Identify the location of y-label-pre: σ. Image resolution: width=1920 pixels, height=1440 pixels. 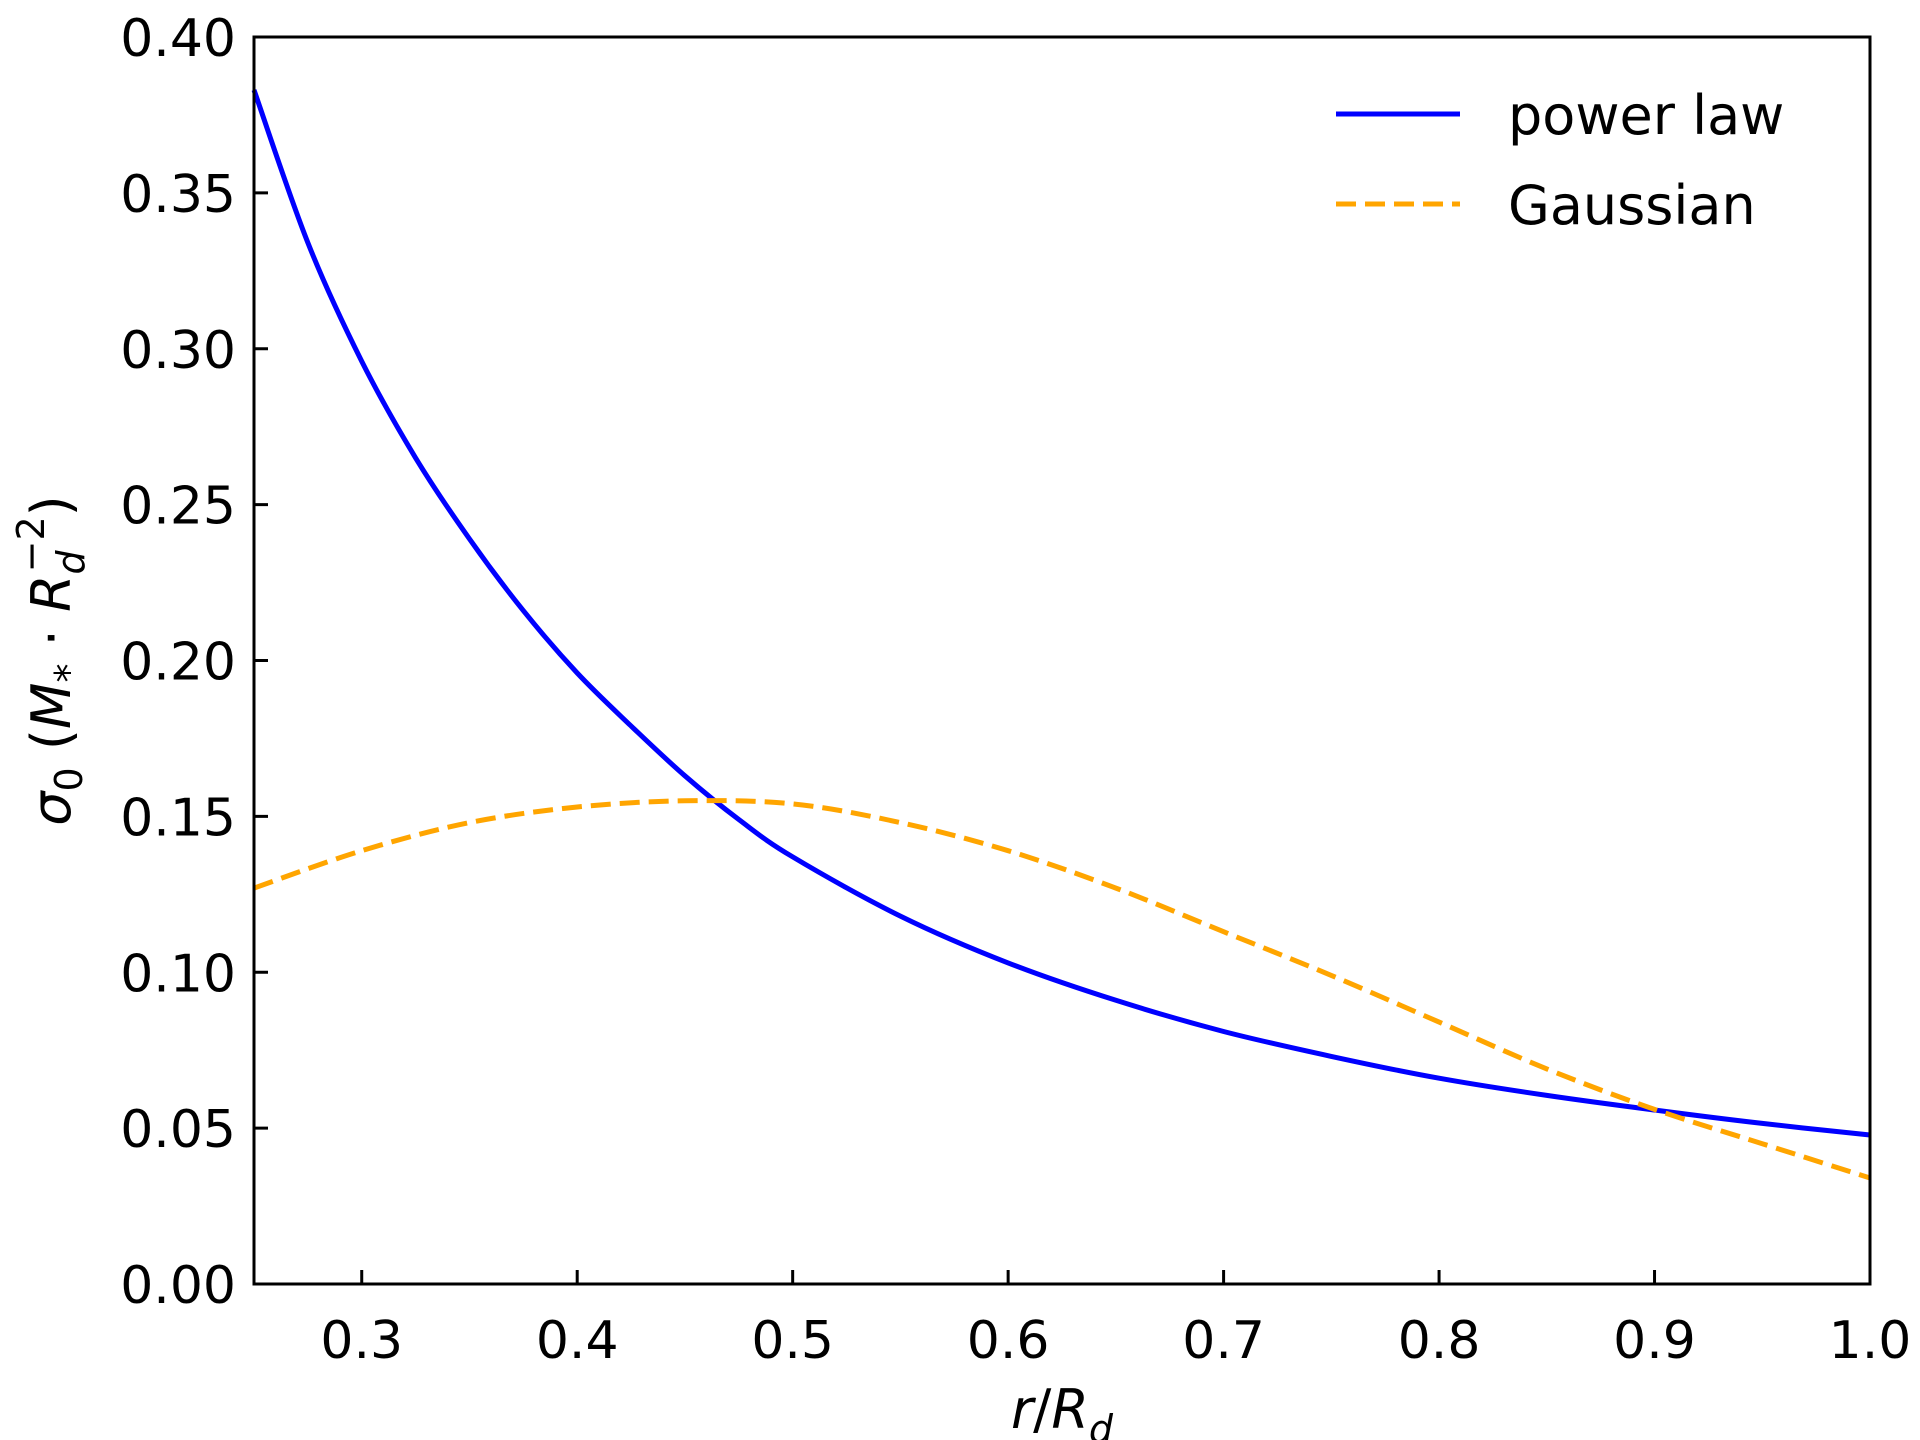
(51, 808).